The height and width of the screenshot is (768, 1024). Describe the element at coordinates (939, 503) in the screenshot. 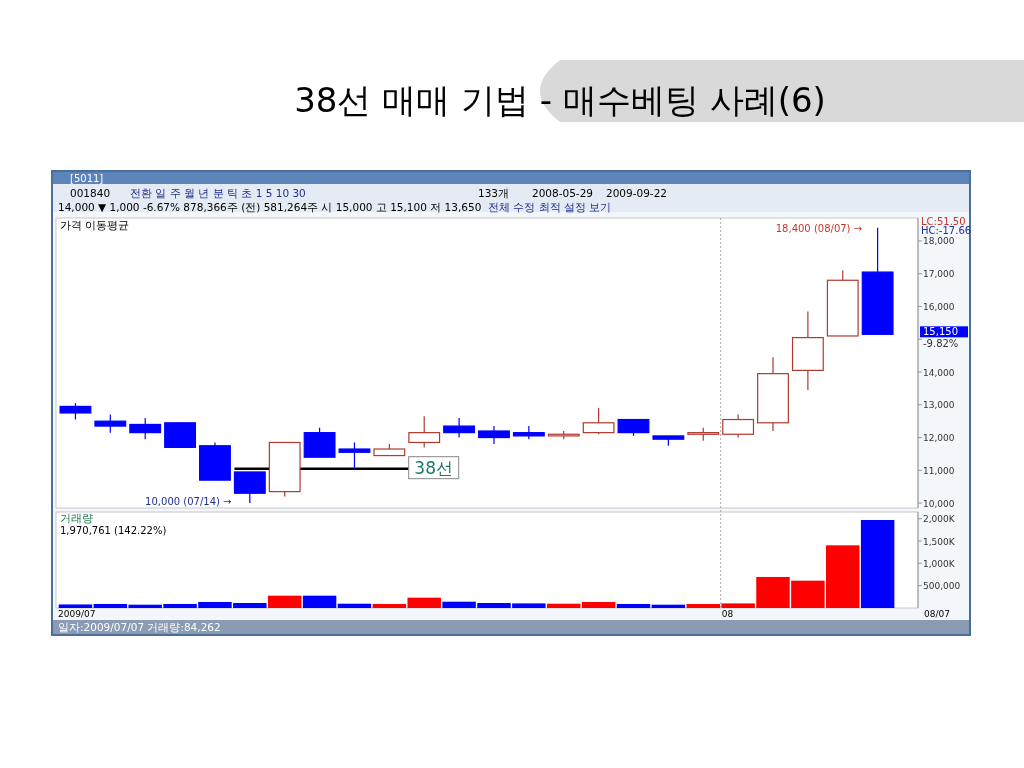

I see `y-tick-label: 10,000` at that location.